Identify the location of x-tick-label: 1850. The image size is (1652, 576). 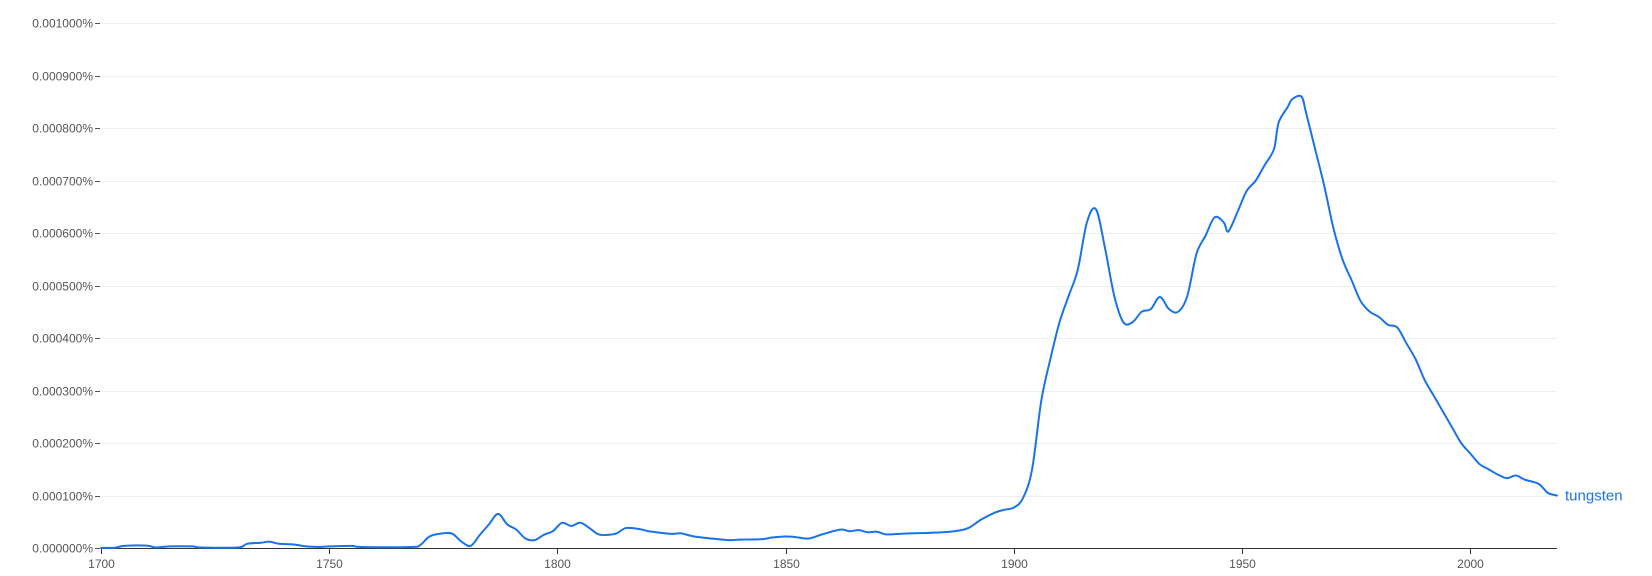
(786, 564).